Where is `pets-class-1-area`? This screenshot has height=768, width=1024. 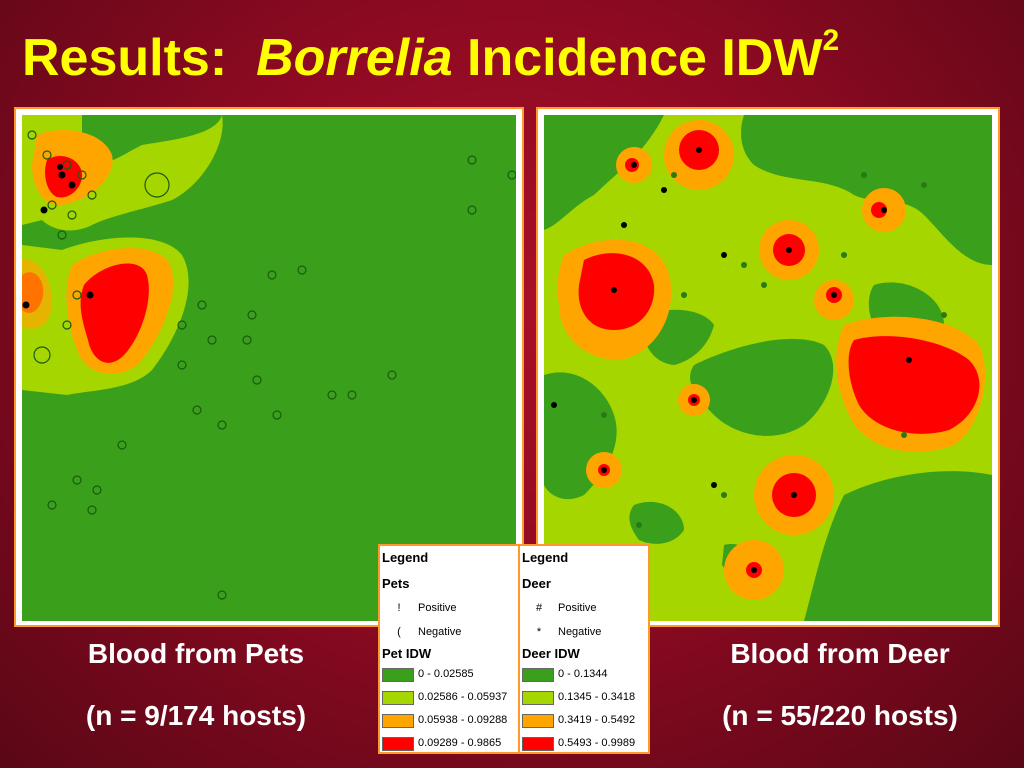
pets-class-1-area is located at coordinates (152, 140).